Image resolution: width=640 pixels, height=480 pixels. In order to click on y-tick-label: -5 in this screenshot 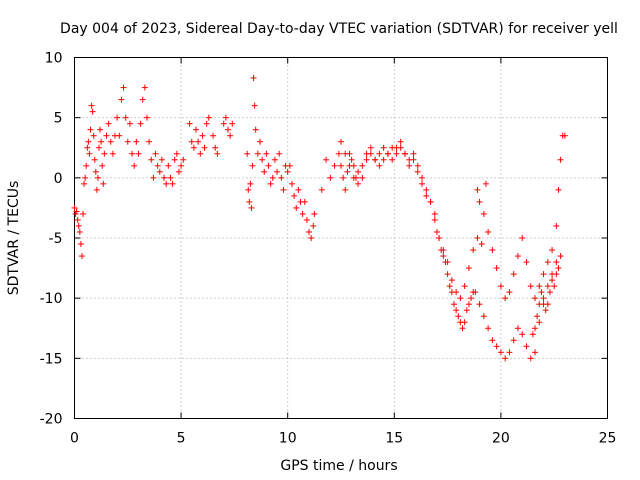, I will do `click(56, 239)`.